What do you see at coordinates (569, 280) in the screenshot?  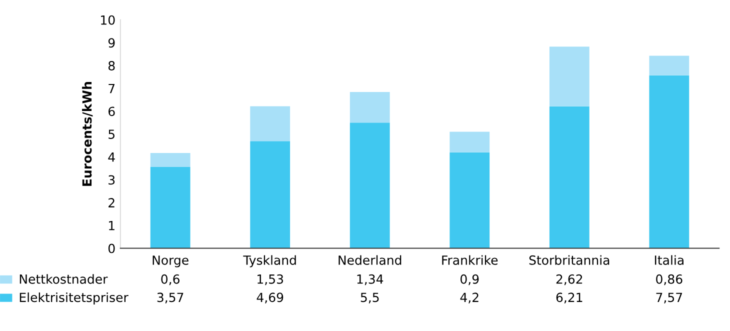 I see `data-label: 2,62` at bounding box center [569, 280].